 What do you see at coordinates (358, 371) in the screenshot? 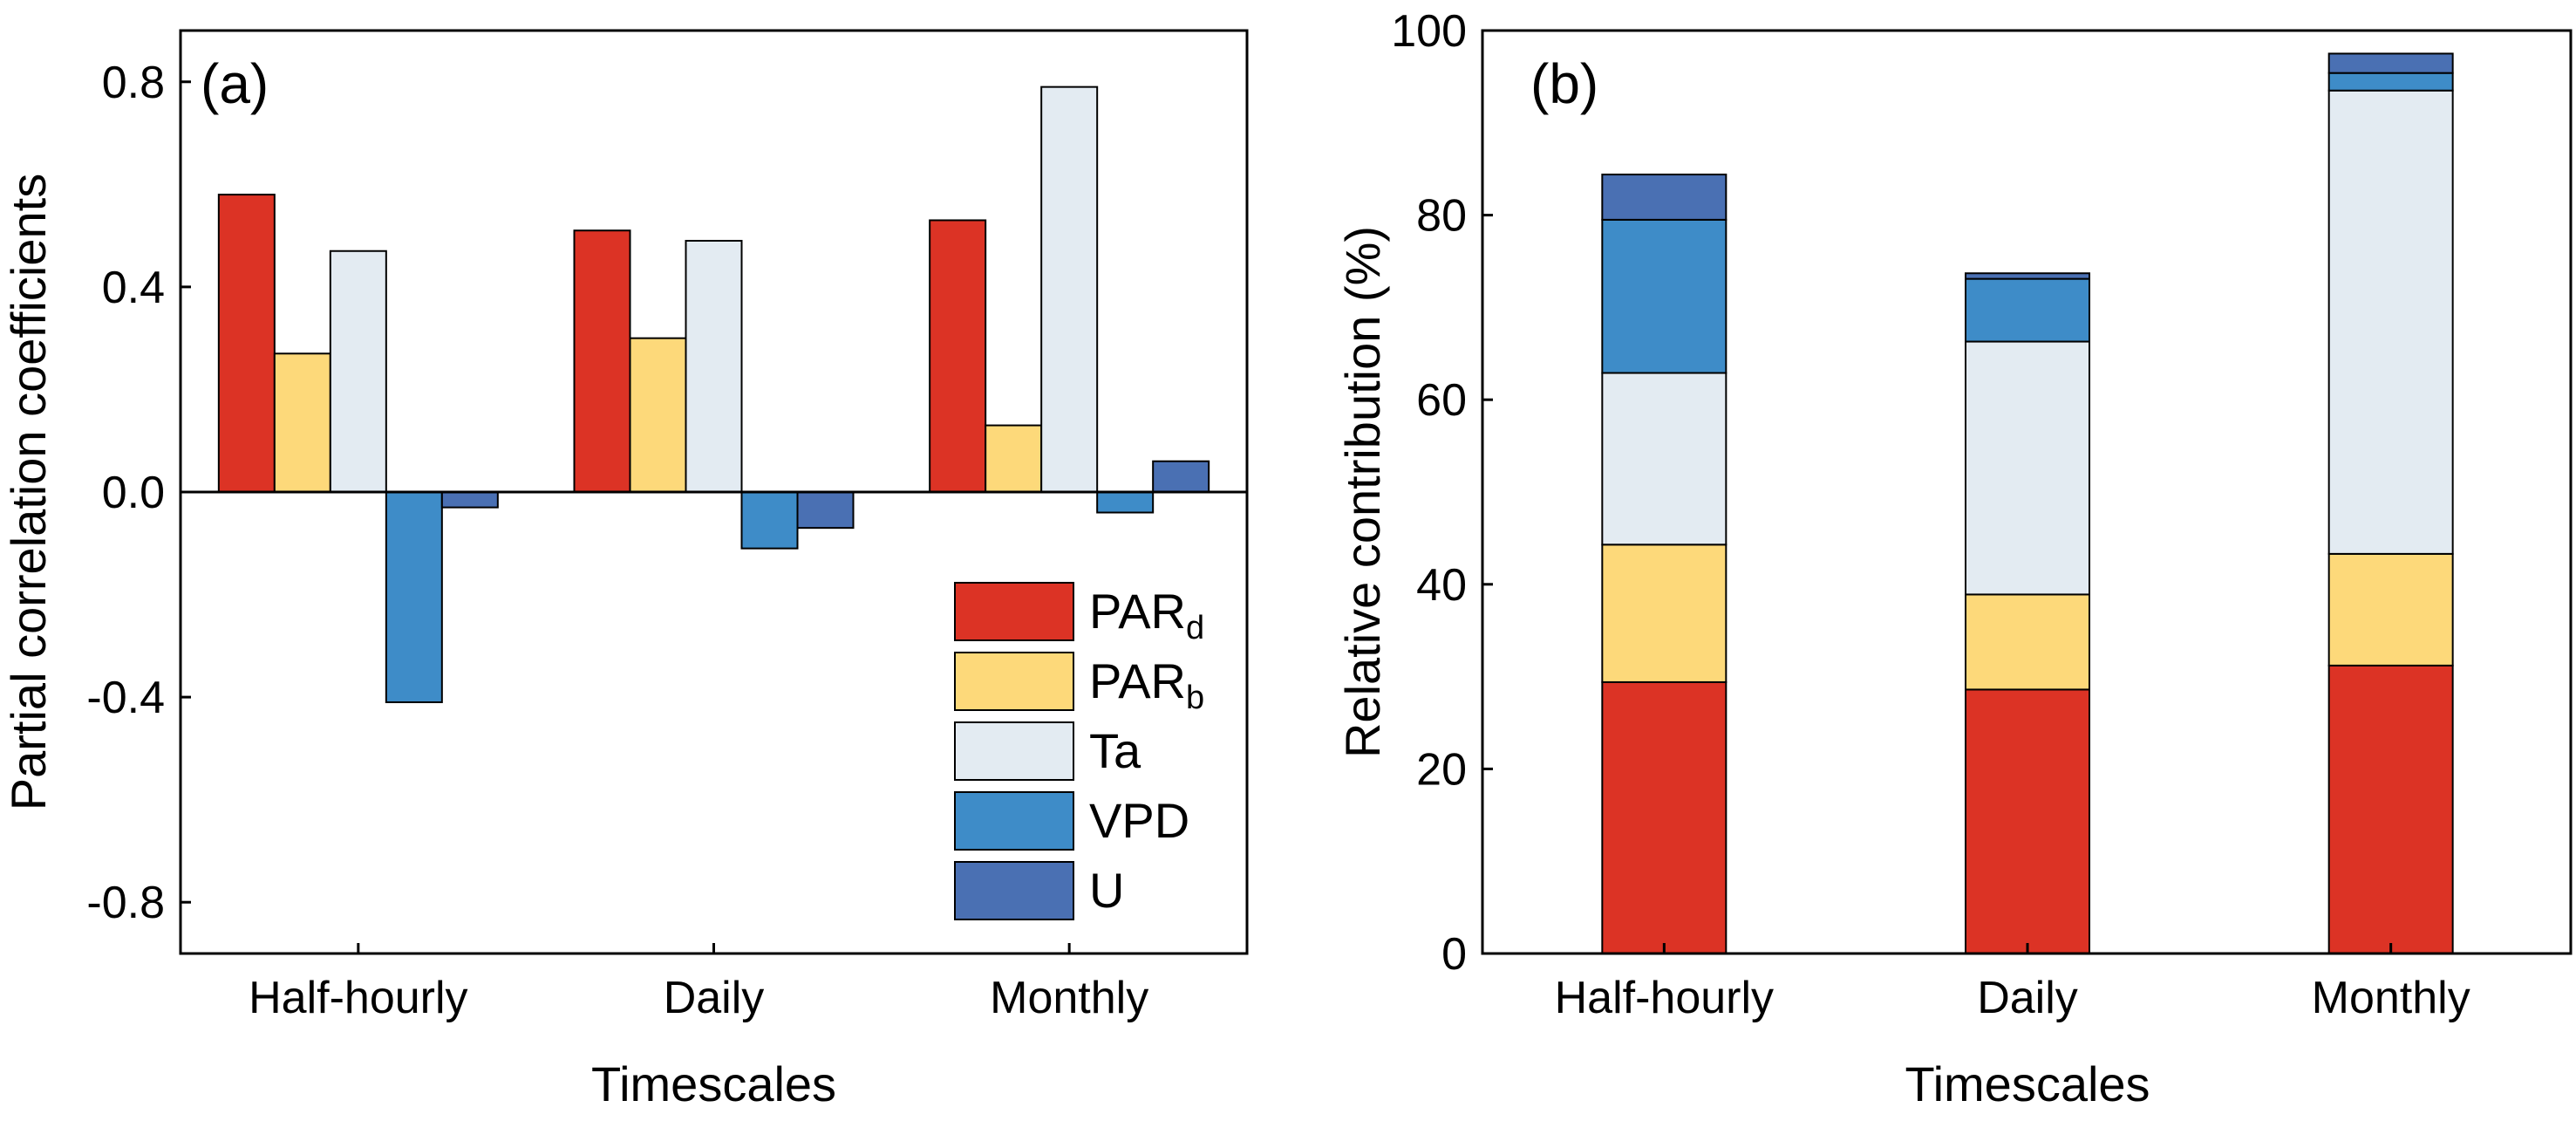
I see `bar-a-ta-half-hourly` at bounding box center [358, 371].